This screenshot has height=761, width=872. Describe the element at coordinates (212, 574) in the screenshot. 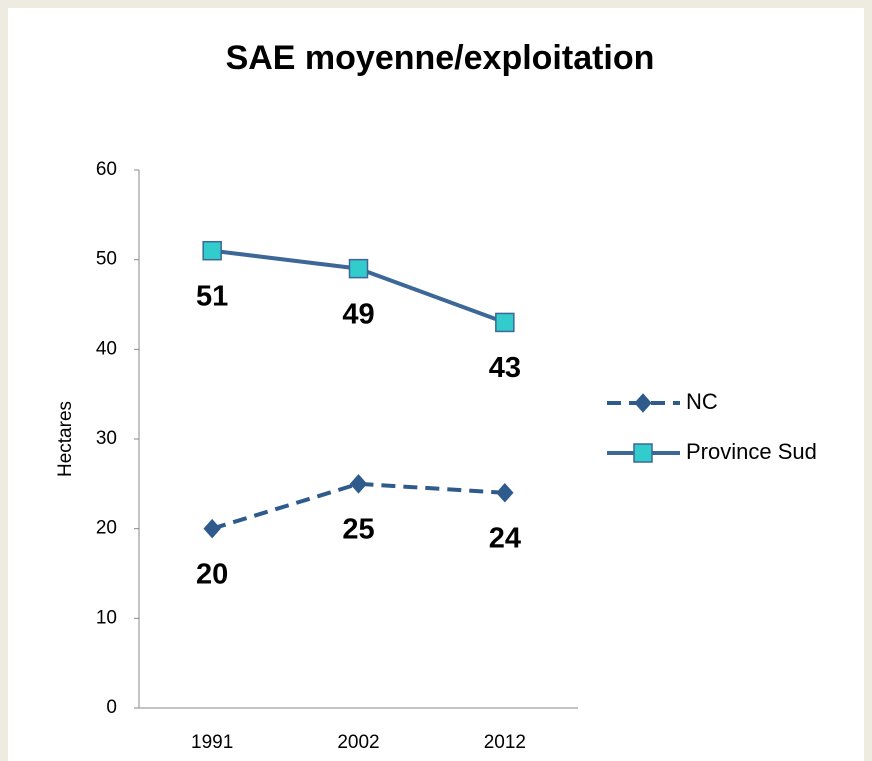

I see `data-label: 20` at that location.